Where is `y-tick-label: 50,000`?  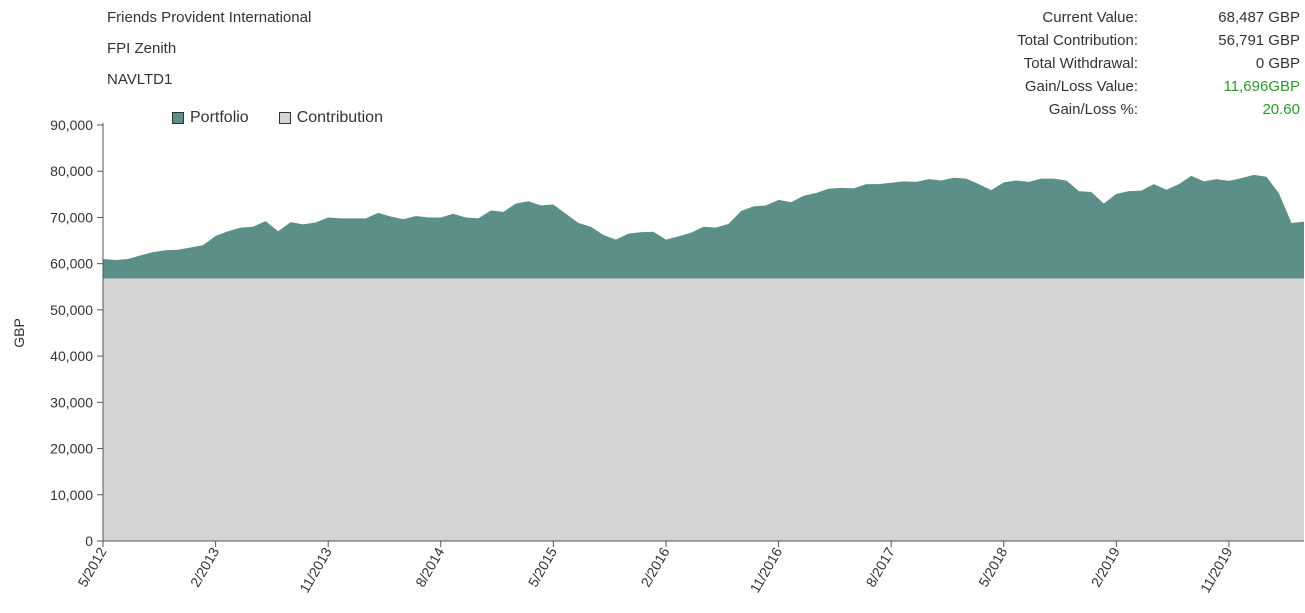
y-tick-label: 50,000 is located at coordinates (71, 310).